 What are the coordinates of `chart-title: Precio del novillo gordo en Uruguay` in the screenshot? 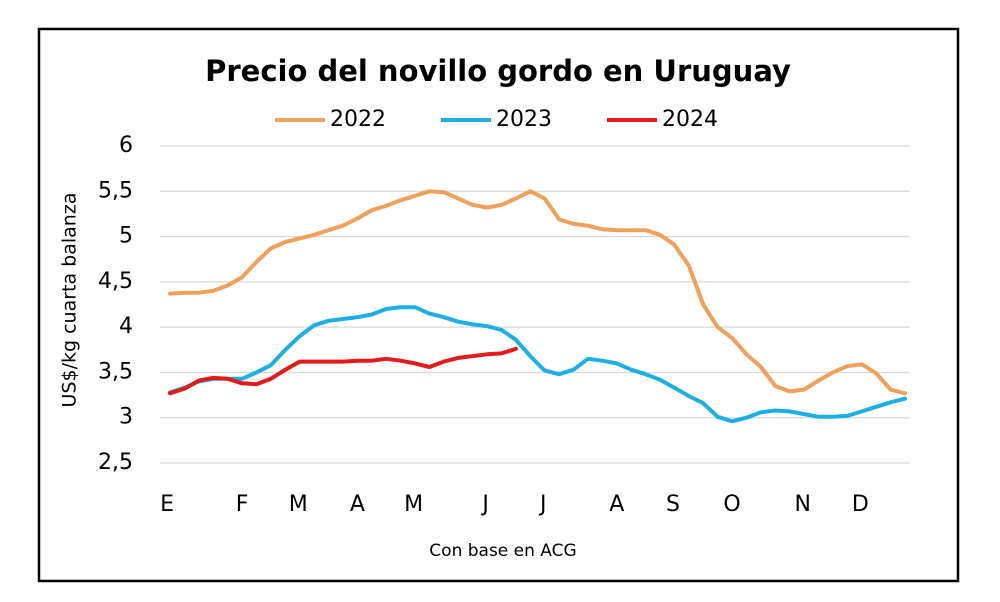 It's located at (498, 71).